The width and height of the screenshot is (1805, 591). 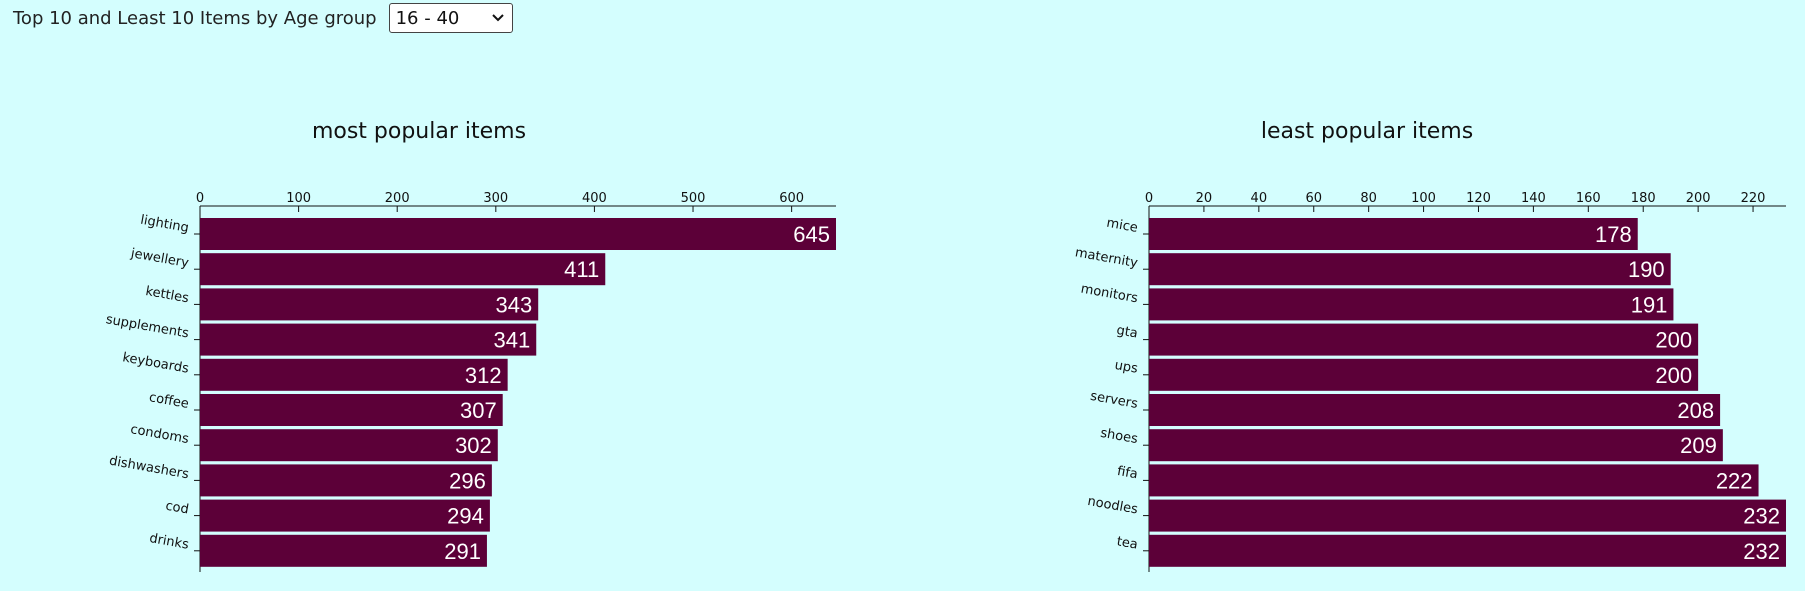 I want to click on x-tick-label: 400, so click(x=594, y=198).